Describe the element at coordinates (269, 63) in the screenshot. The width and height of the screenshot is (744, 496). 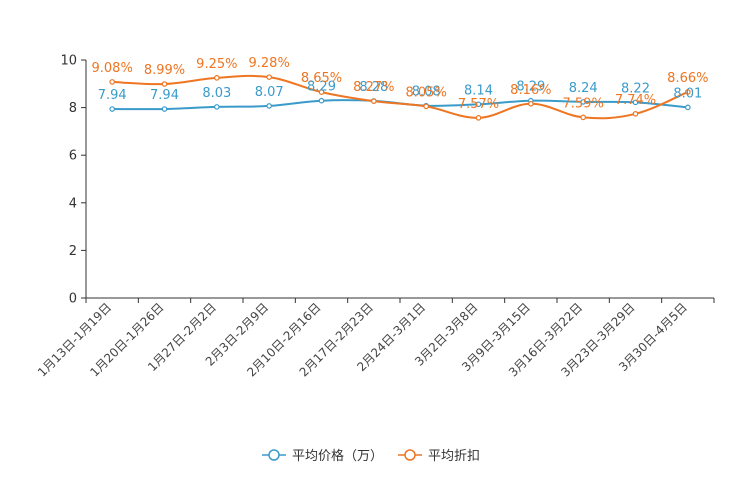
I see `data-label: 9.28%` at that location.